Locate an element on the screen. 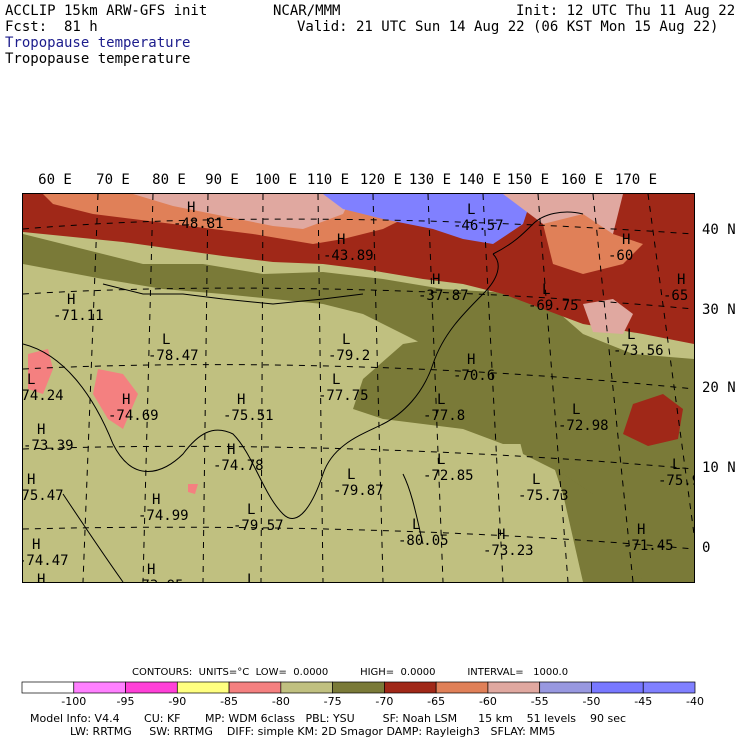  low-marker: L-77.75 is located at coordinates (343, 388).